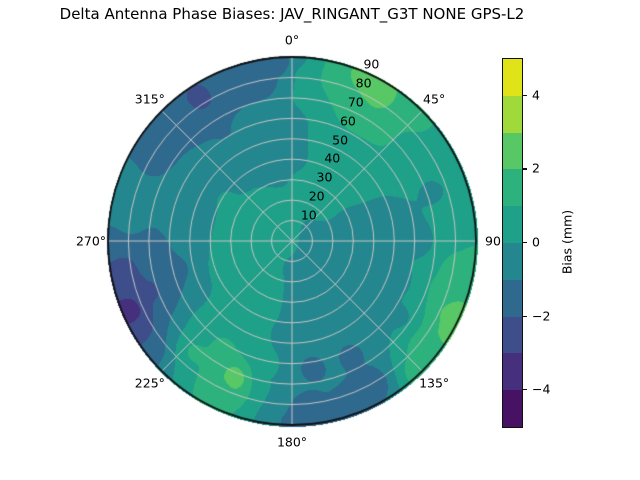  What do you see at coordinates (536, 168) in the screenshot?
I see `colorbar-ticklabel-2: 2` at bounding box center [536, 168].